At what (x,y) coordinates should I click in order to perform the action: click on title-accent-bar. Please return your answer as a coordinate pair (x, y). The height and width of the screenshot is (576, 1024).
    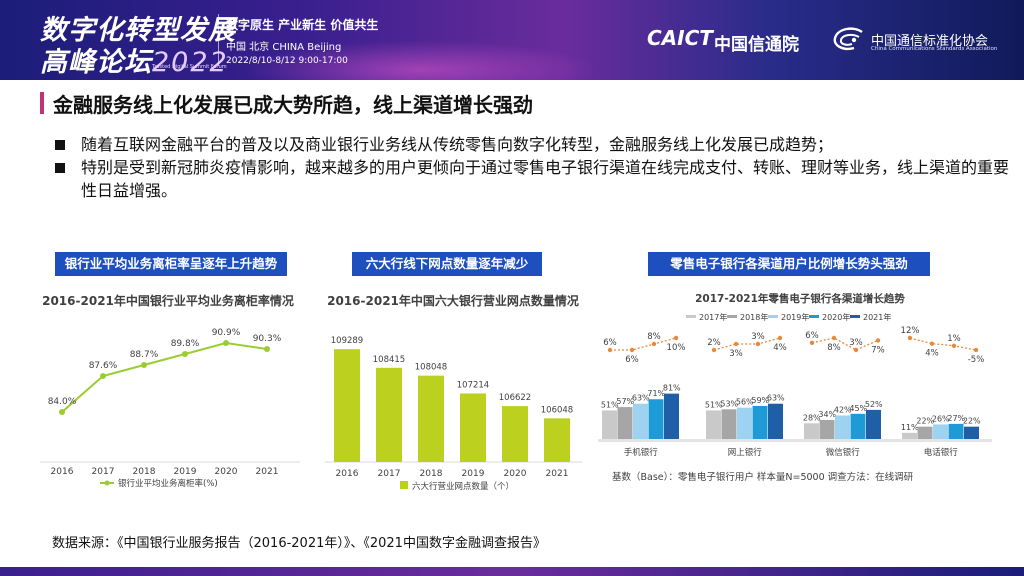
    Looking at the image, I should click on (42, 103).